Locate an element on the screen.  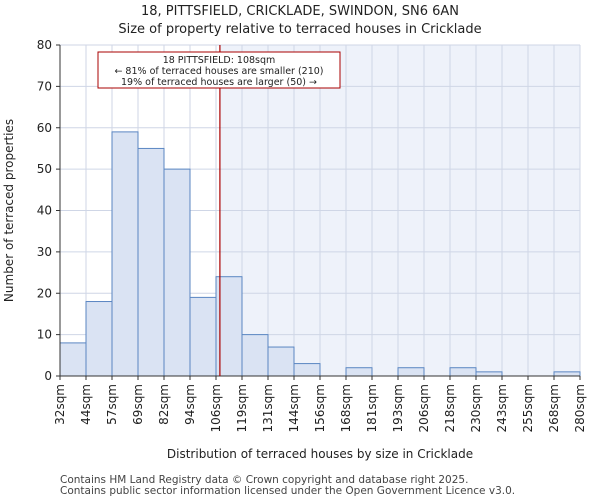
y-tick-label: 0 is located at coordinates (48, 376).